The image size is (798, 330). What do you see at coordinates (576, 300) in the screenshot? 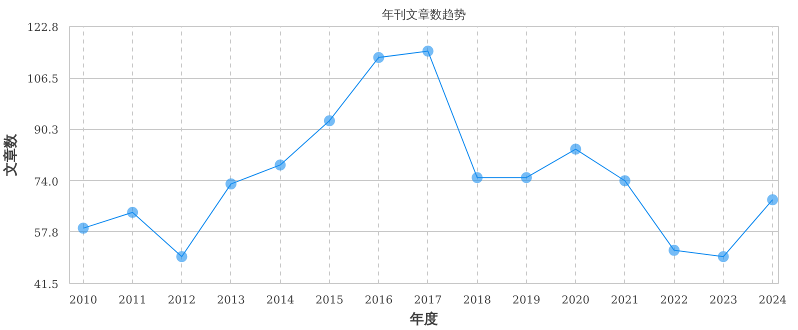
I see `x-tick-label: 2020` at bounding box center [576, 300].